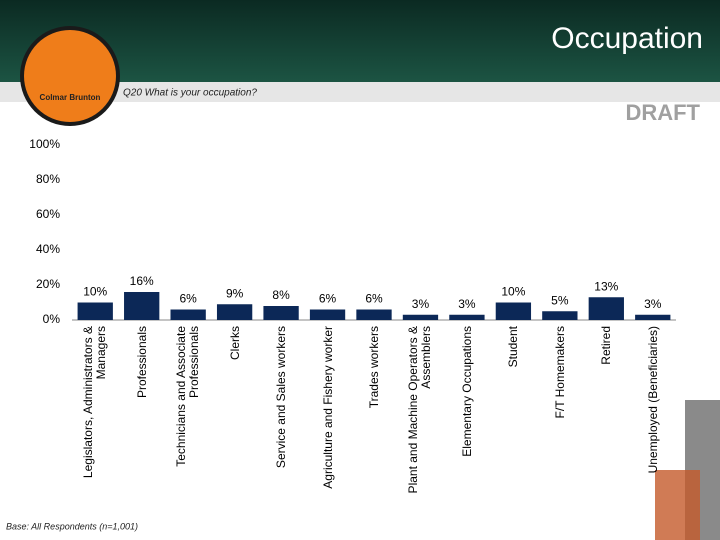 This screenshot has width=720, height=540. I want to click on x-tick-label: Professionals, so click(141, 362).